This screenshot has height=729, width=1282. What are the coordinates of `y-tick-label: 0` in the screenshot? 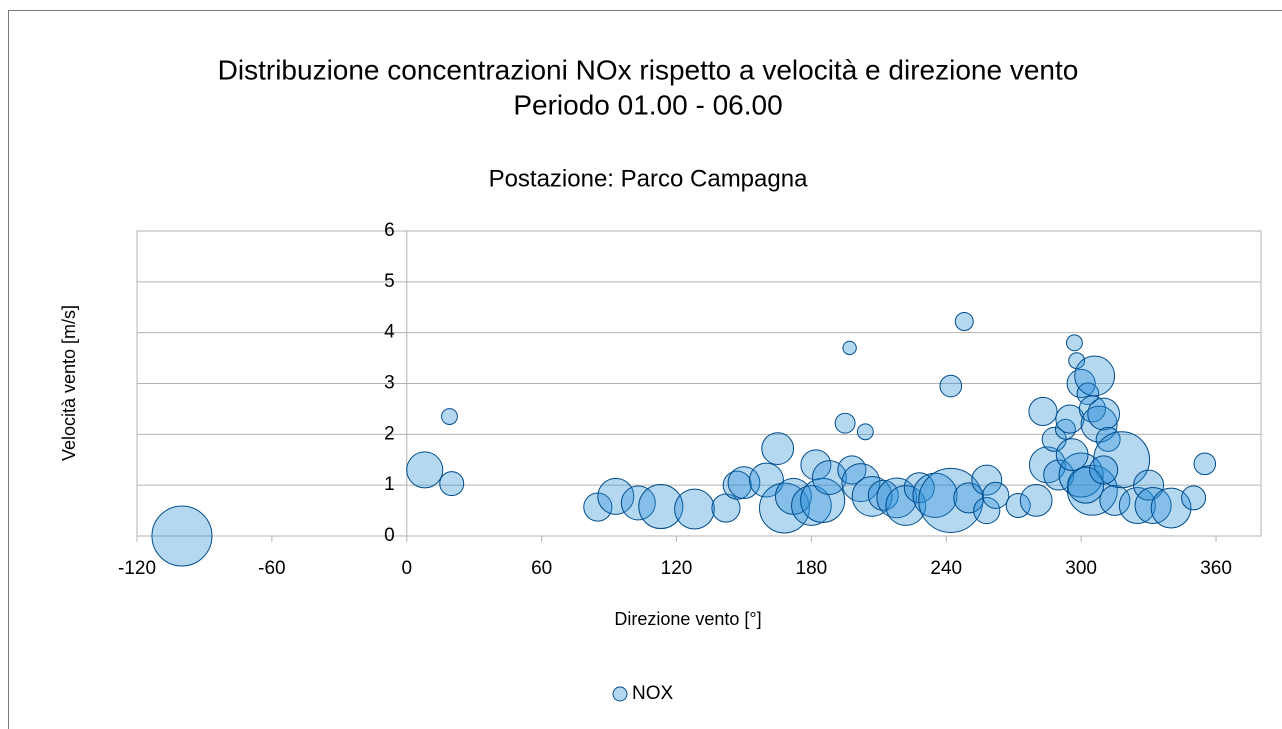 It's located at (389, 535).